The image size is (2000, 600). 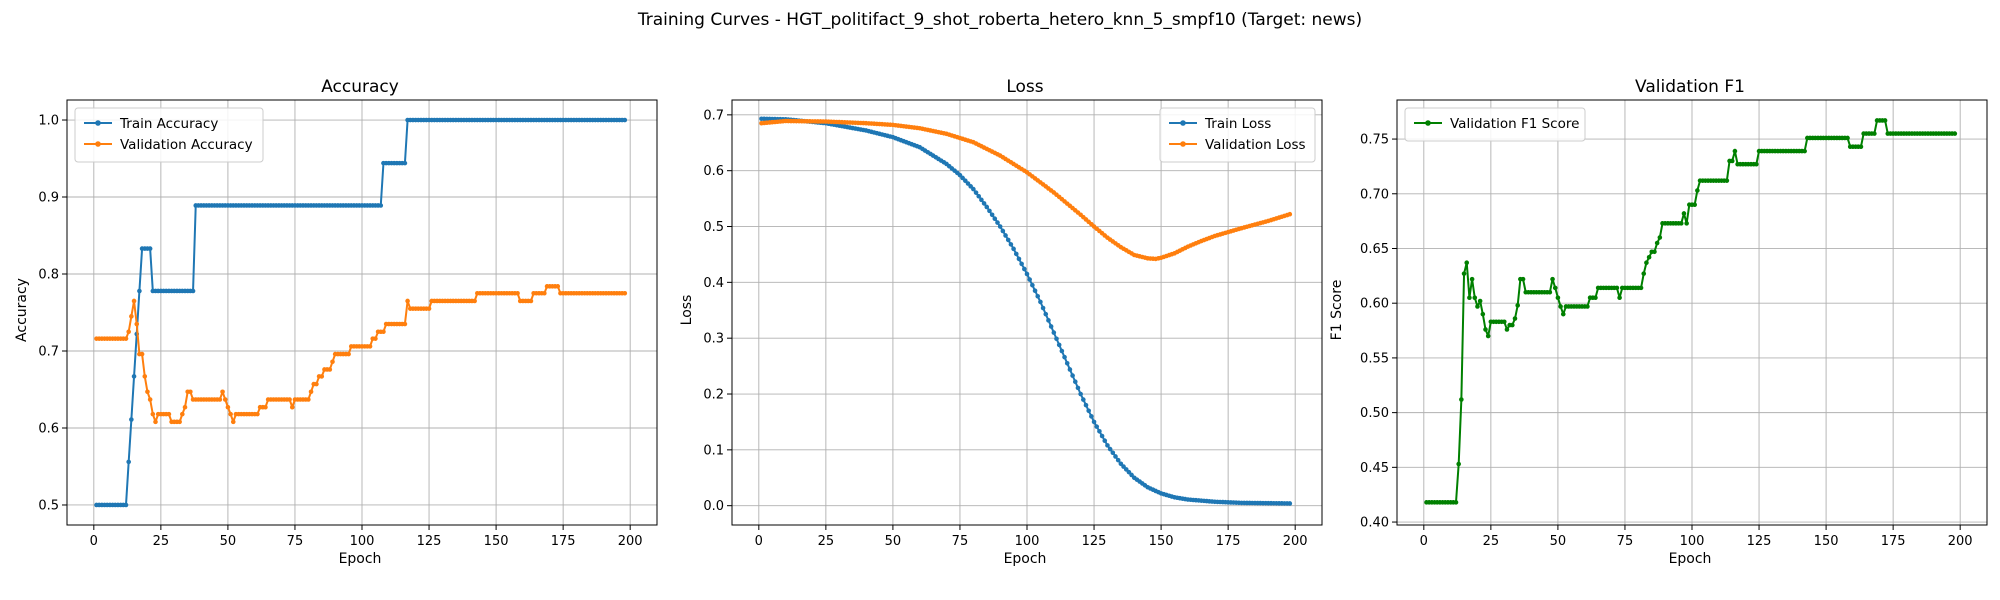 What do you see at coordinates (1255, 145) in the screenshot?
I see `loss-legend-label: Validation Loss` at bounding box center [1255, 145].